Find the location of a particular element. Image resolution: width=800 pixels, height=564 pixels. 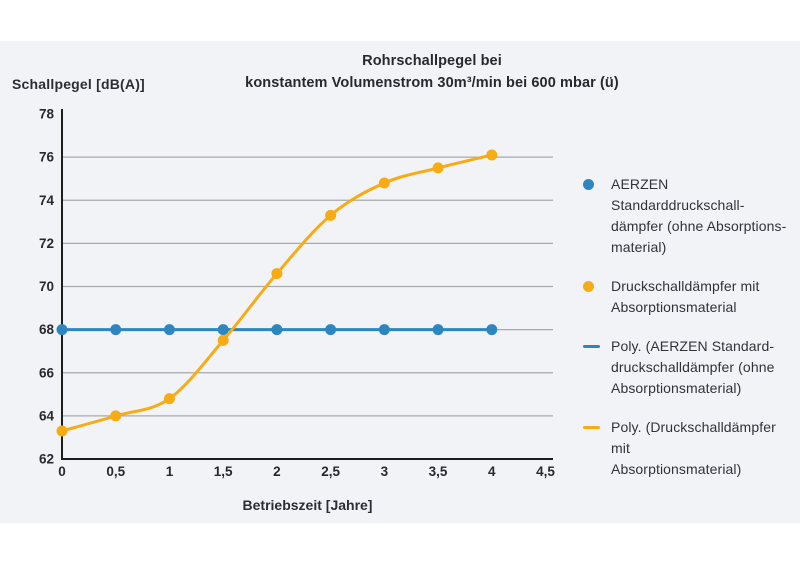

x-tick-label: 4 is located at coordinates (492, 471).